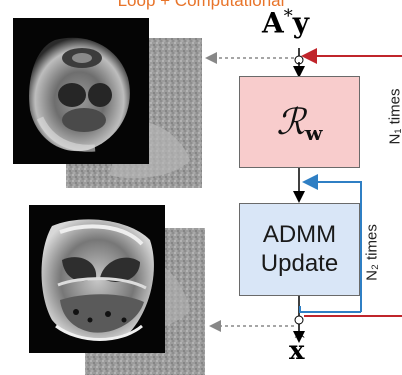 Image resolution: width=402 pixels, height=375 pixels. I want to click on input-label-var: y, so click(301, 23).